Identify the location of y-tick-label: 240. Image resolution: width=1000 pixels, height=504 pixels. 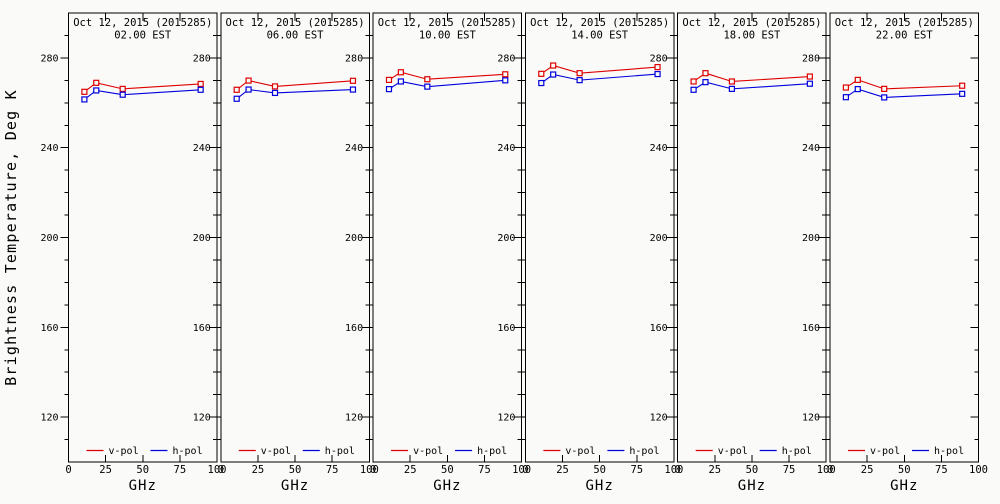
(506, 148).